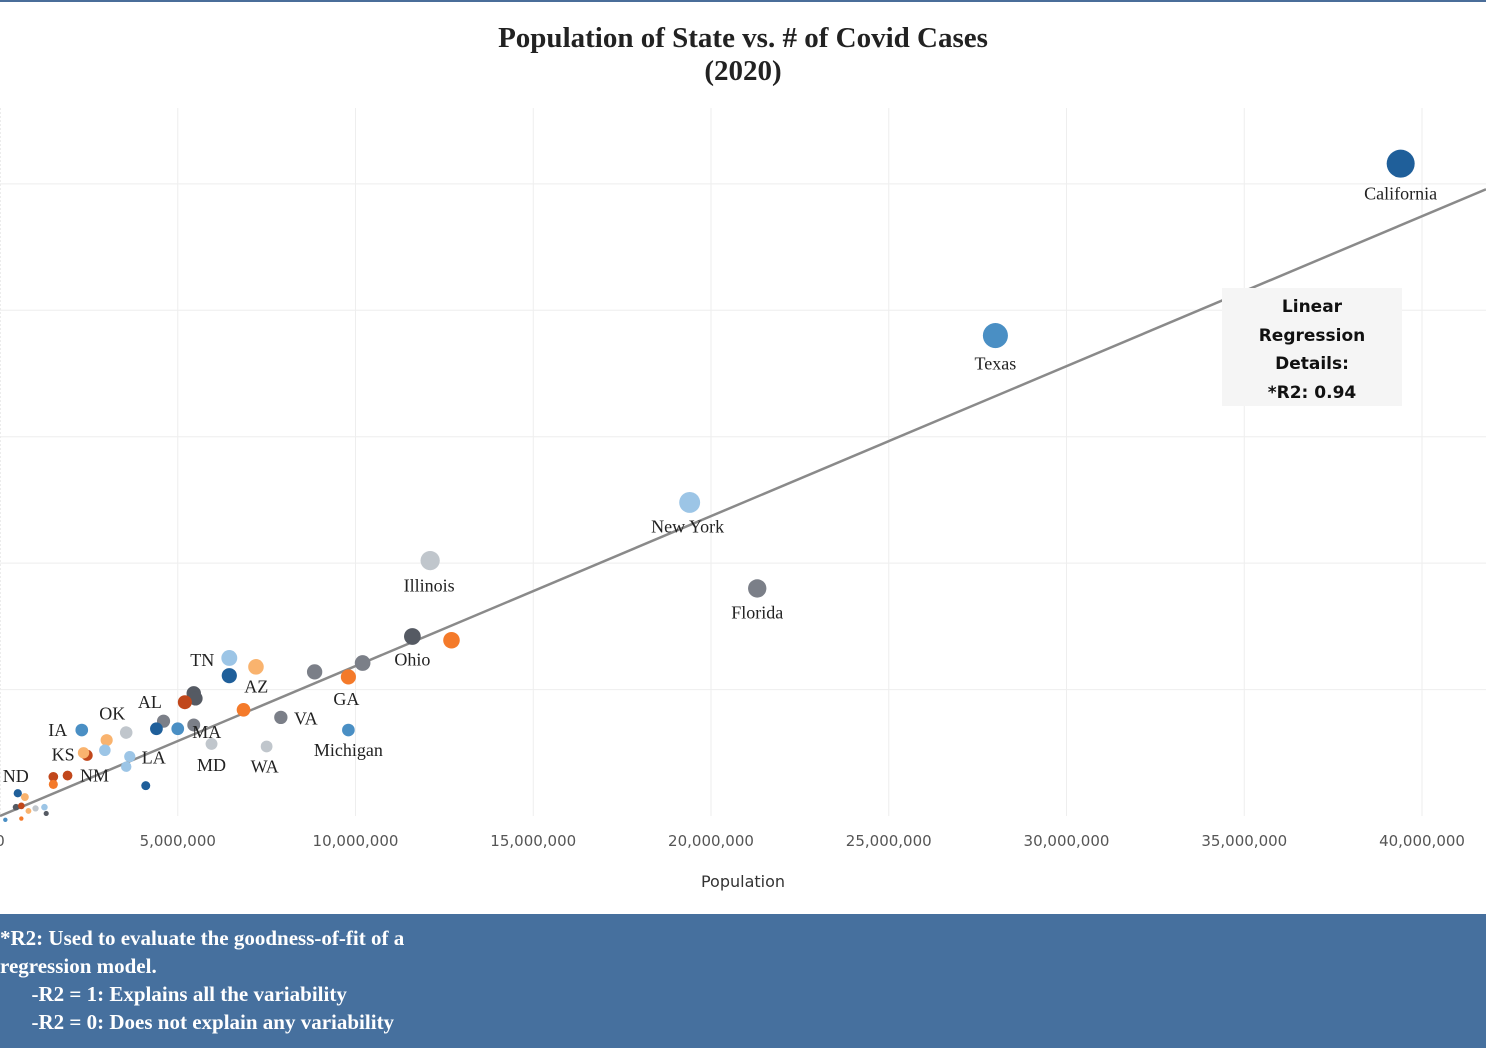 The width and height of the screenshot is (1486, 1048). Describe the element at coordinates (1312, 392) in the screenshot. I see `r2-value: *R2: 0.94` at that location.